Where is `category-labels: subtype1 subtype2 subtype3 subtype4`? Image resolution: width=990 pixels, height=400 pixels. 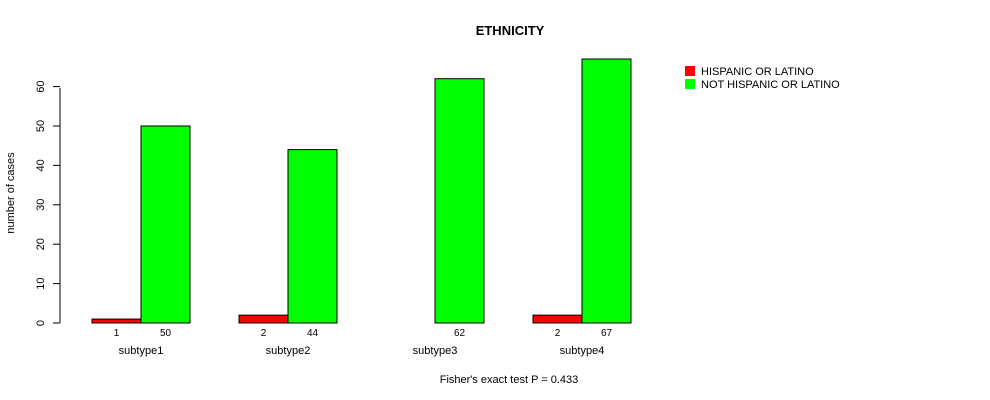
category-labels: subtype1 subtype2 subtype3 subtype4 is located at coordinates (362, 351).